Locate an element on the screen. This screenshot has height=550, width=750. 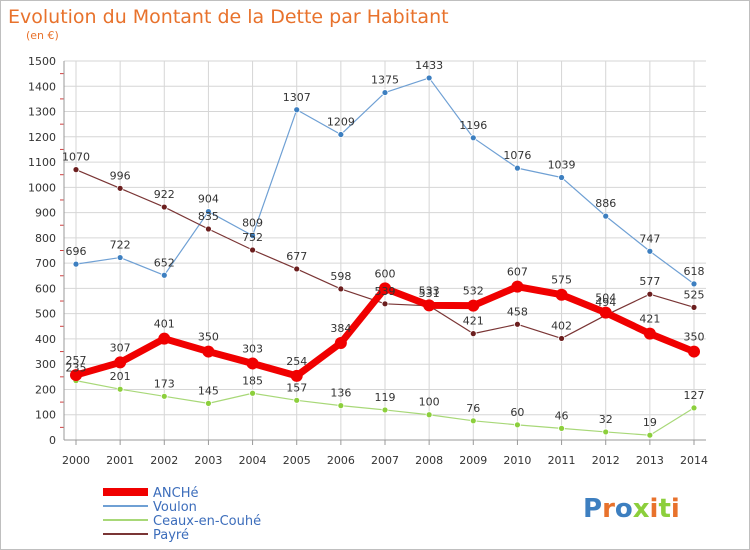
data-label-ceaux-en-couhe: 100 is located at coordinates (429, 402).